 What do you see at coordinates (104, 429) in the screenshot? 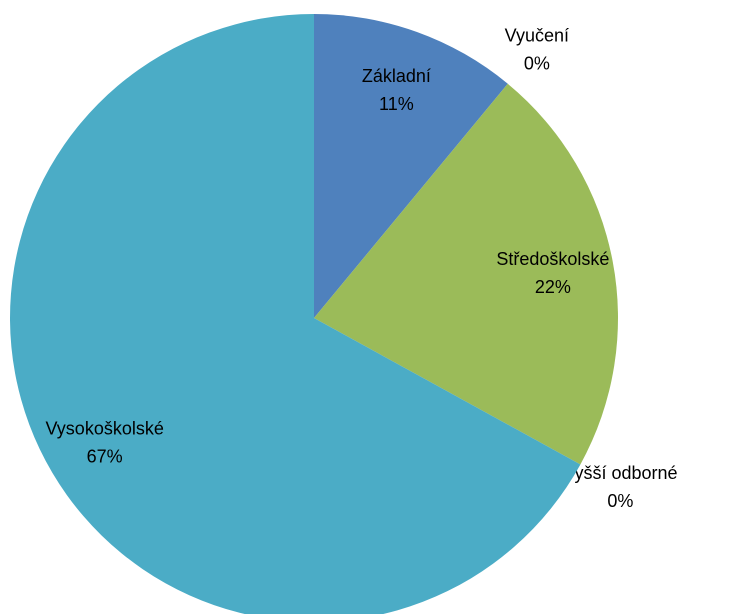
I see `slice-label: Vysokoškolské` at bounding box center [104, 429].